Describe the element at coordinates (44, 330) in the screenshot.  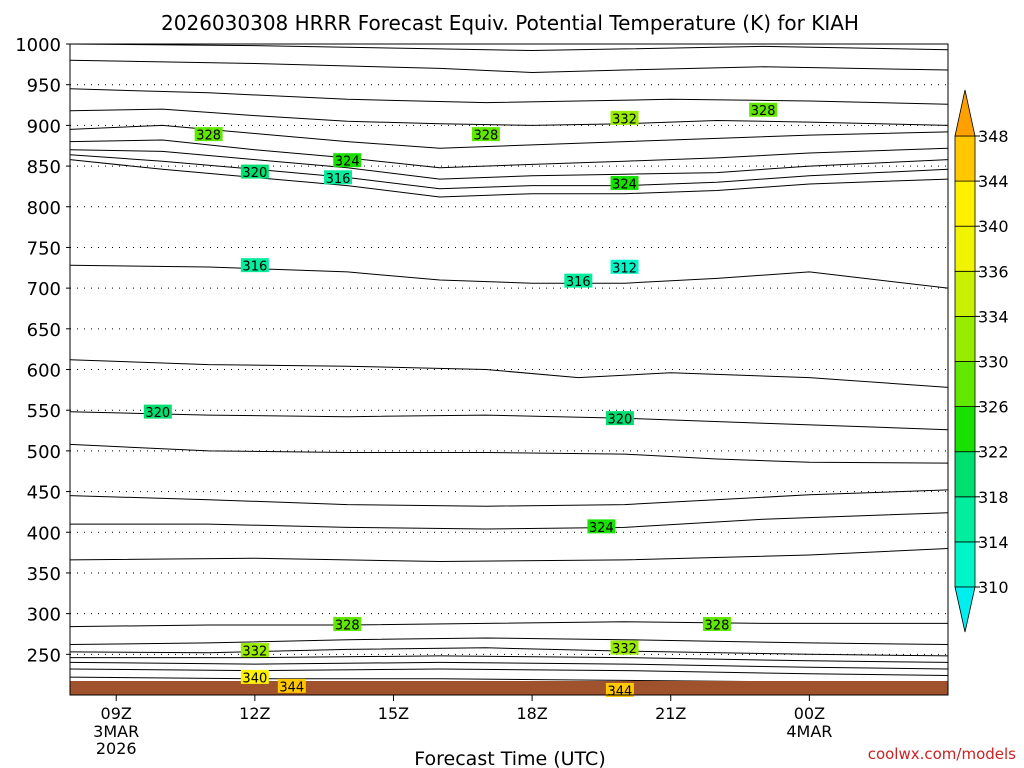
I see `y-tick-label-650: 650` at that location.